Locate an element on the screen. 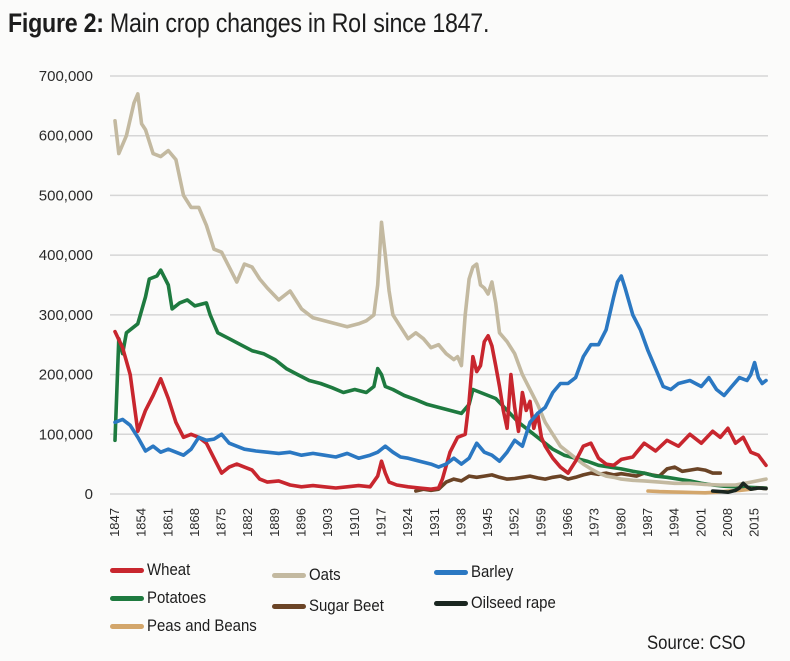 The image size is (790, 661). legend-item-peas-and-beans: Peas and Beans is located at coordinates (191, 626).